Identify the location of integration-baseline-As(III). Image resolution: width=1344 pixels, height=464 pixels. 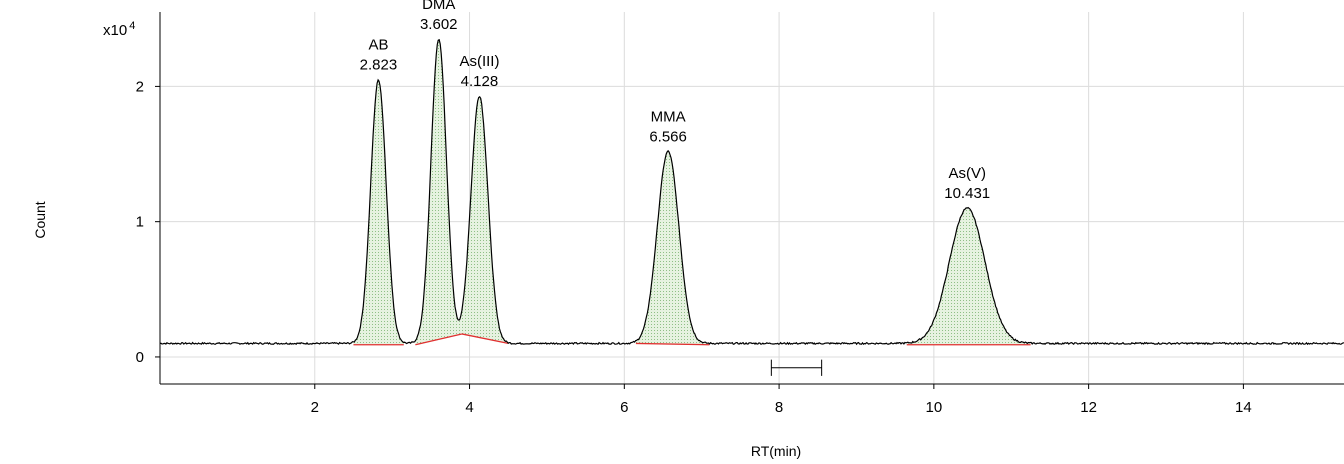
(485, 339).